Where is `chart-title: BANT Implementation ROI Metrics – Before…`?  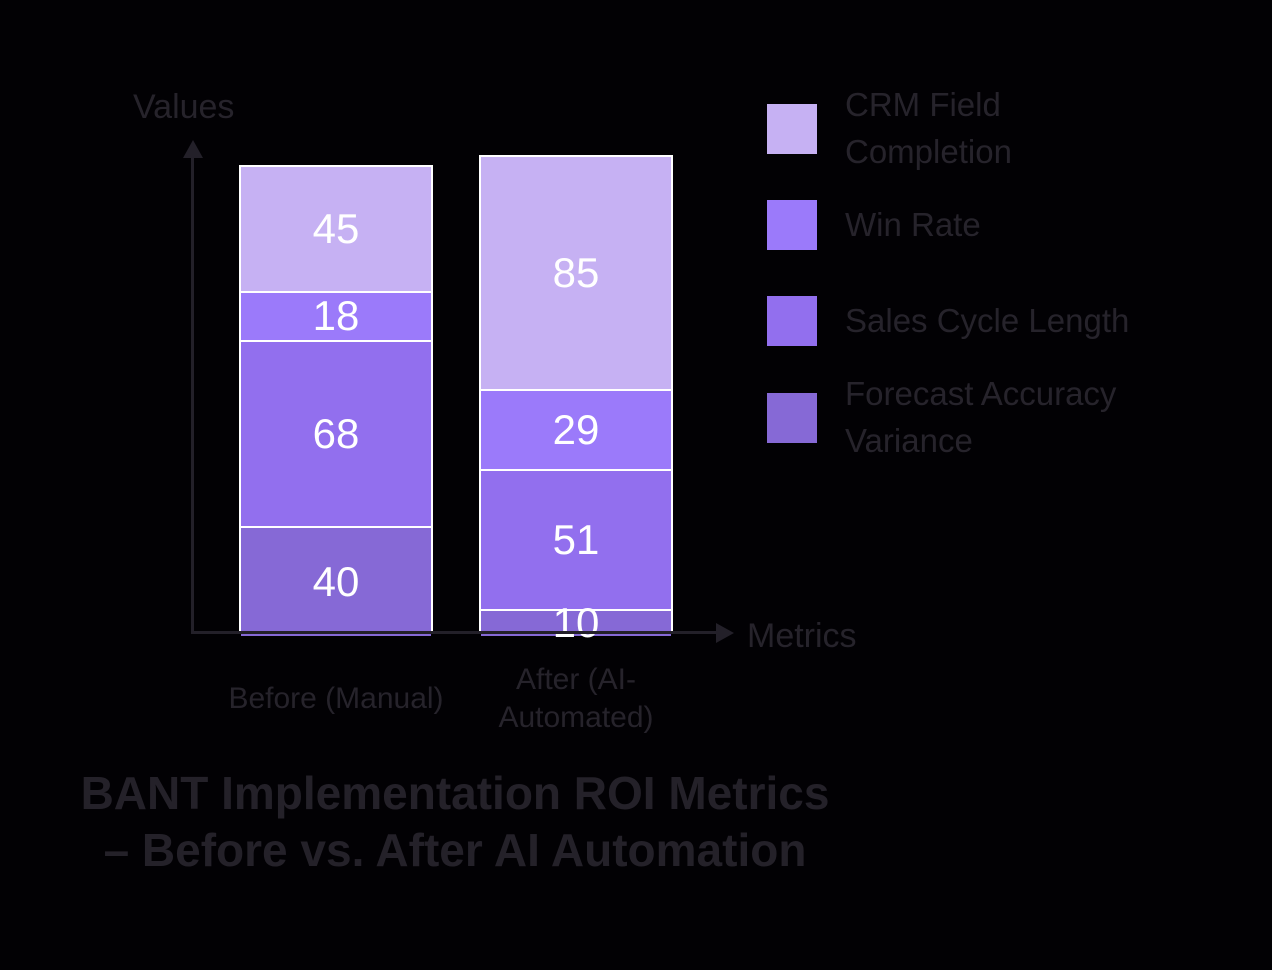
chart-title: BANT Implementation ROI Metrics – Before… is located at coordinates (455, 822).